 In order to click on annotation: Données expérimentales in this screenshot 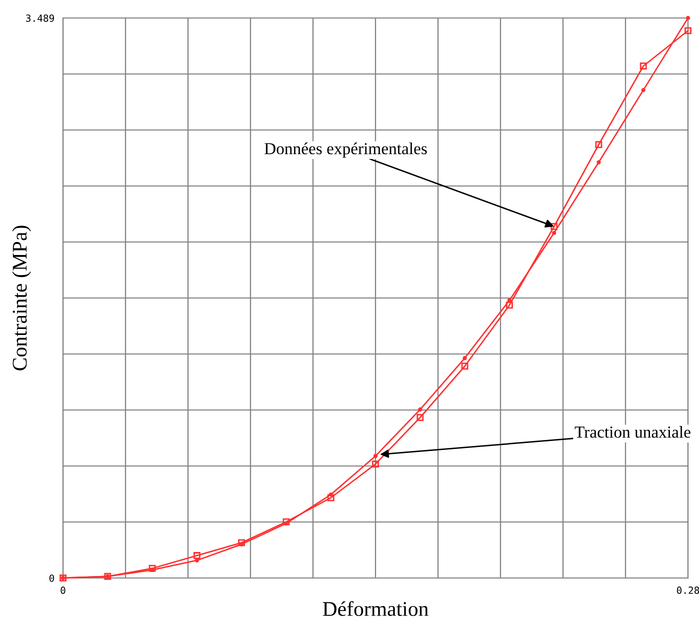, I will do `click(345, 150)`.